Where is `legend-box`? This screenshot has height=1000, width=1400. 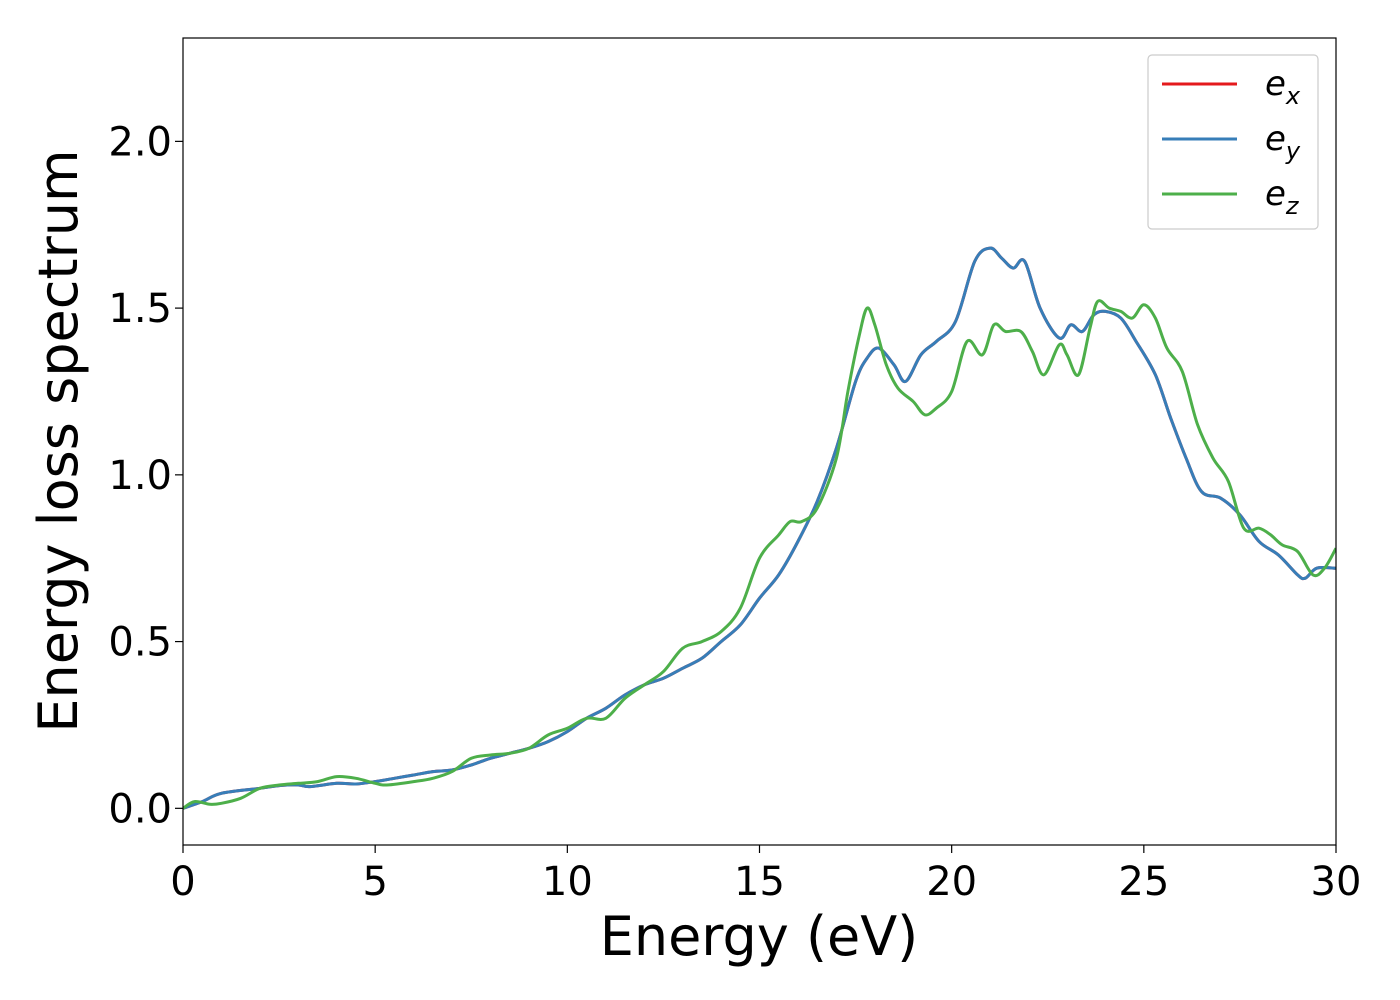
legend-box is located at coordinates (1233, 142).